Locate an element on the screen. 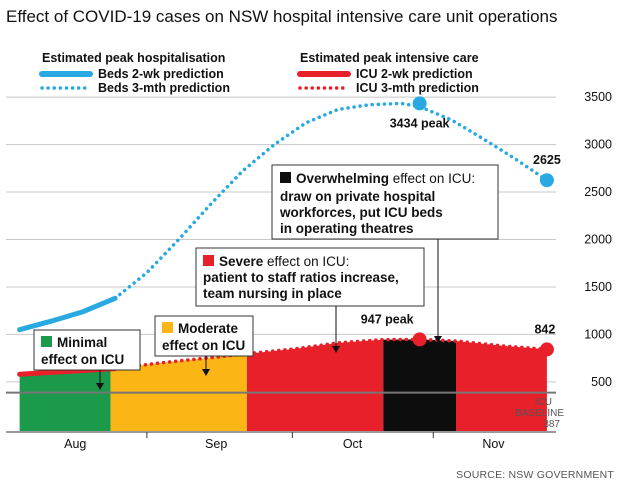 The image size is (620, 488). peak-label-2: 947 peak is located at coordinates (387, 319).